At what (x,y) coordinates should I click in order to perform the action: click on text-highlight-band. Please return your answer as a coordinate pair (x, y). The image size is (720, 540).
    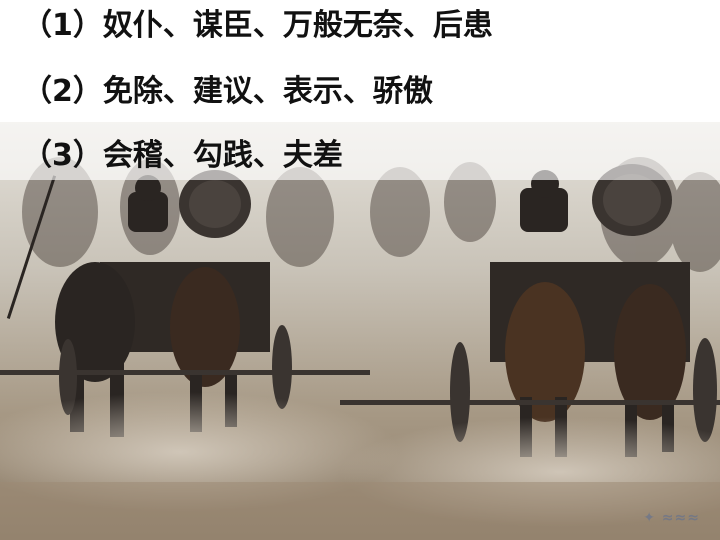
    Looking at the image, I should click on (360, 151).